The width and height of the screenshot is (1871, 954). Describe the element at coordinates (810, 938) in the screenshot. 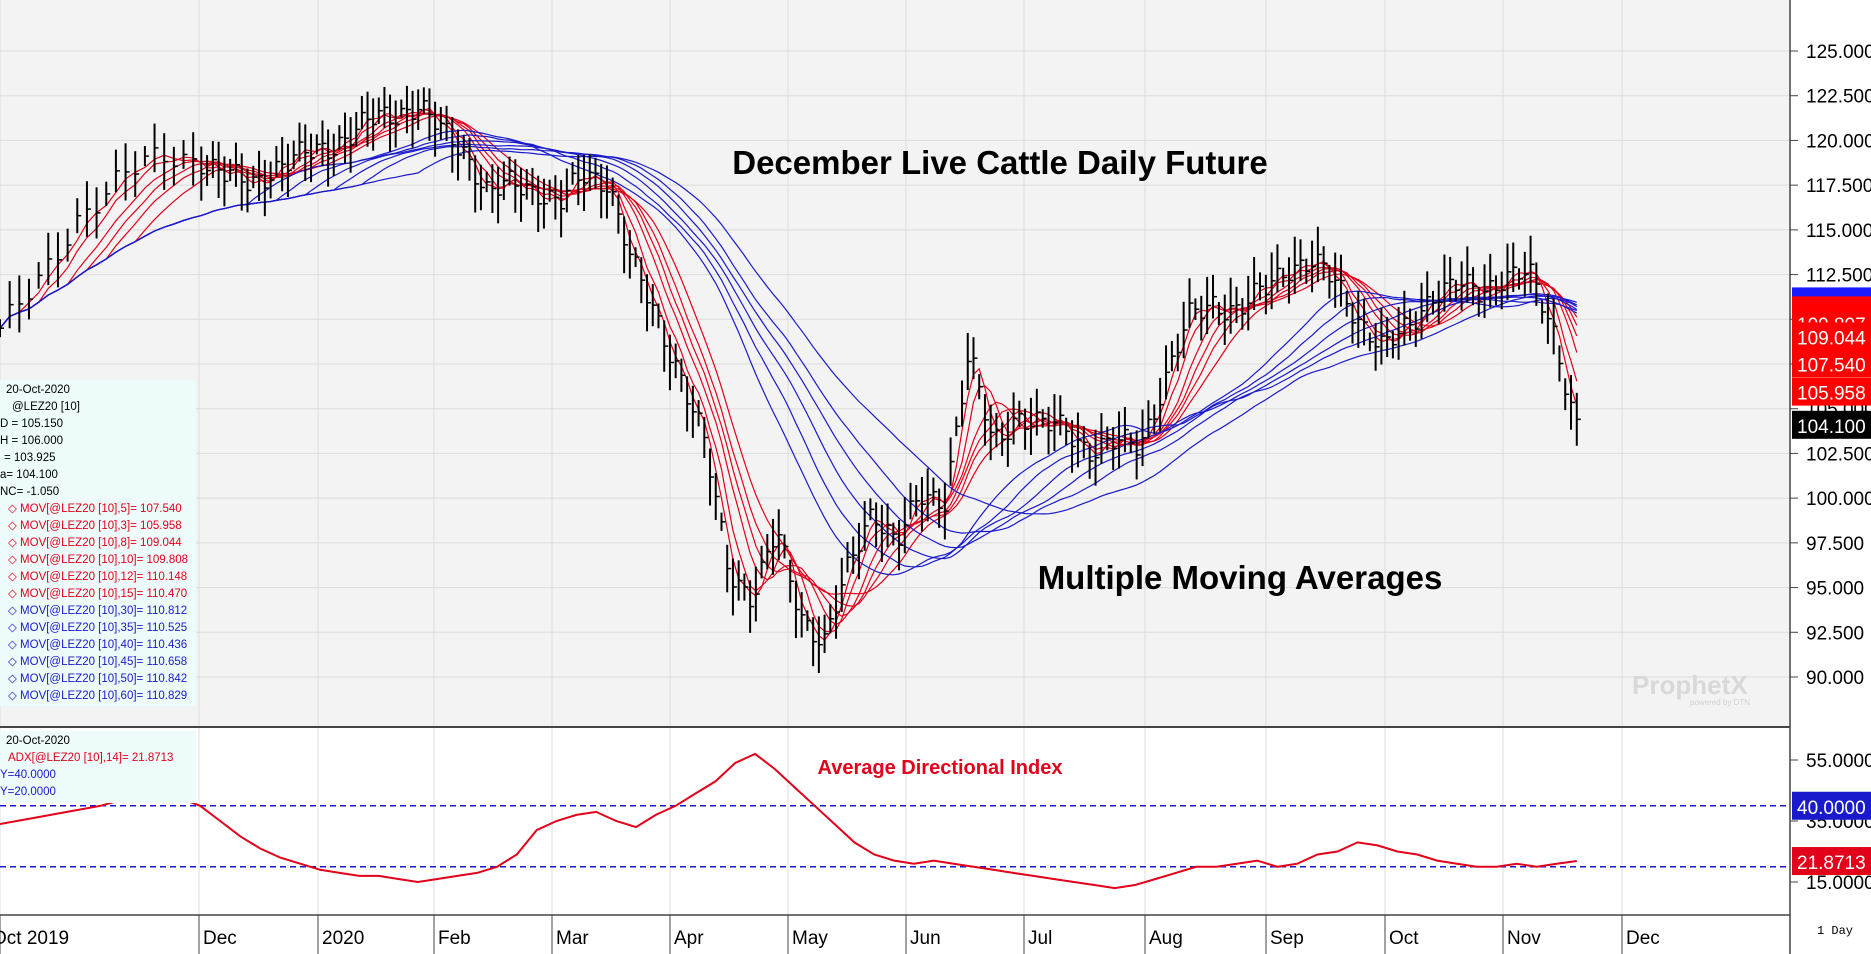

I see `x-tick-label: May` at that location.